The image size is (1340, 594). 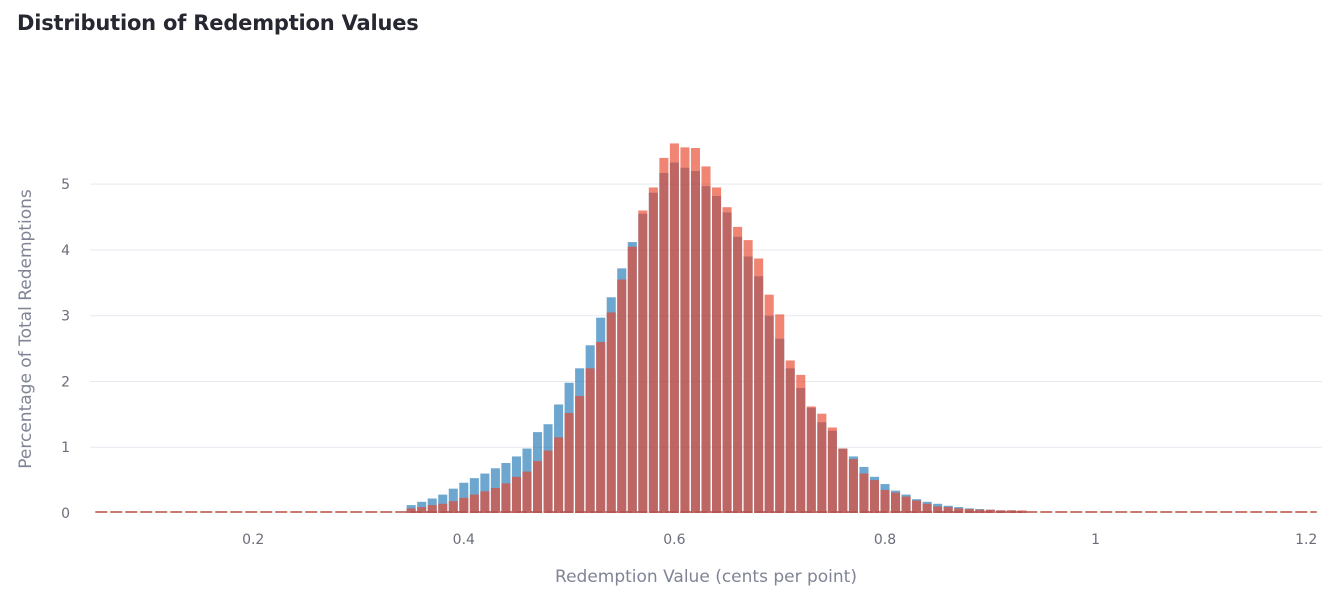 What do you see at coordinates (674, 540) in the screenshot?
I see `x-tick-label: 0.6` at bounding box center [674, 540].